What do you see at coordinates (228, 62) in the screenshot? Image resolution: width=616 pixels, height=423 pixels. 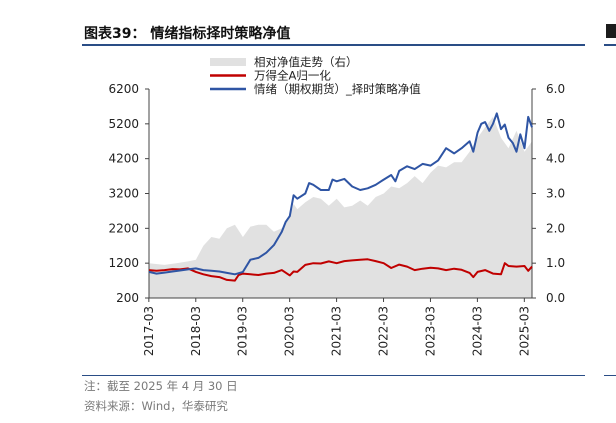 I see `legend-item-relative-nav-swatch` at bounding box center [228, 62].